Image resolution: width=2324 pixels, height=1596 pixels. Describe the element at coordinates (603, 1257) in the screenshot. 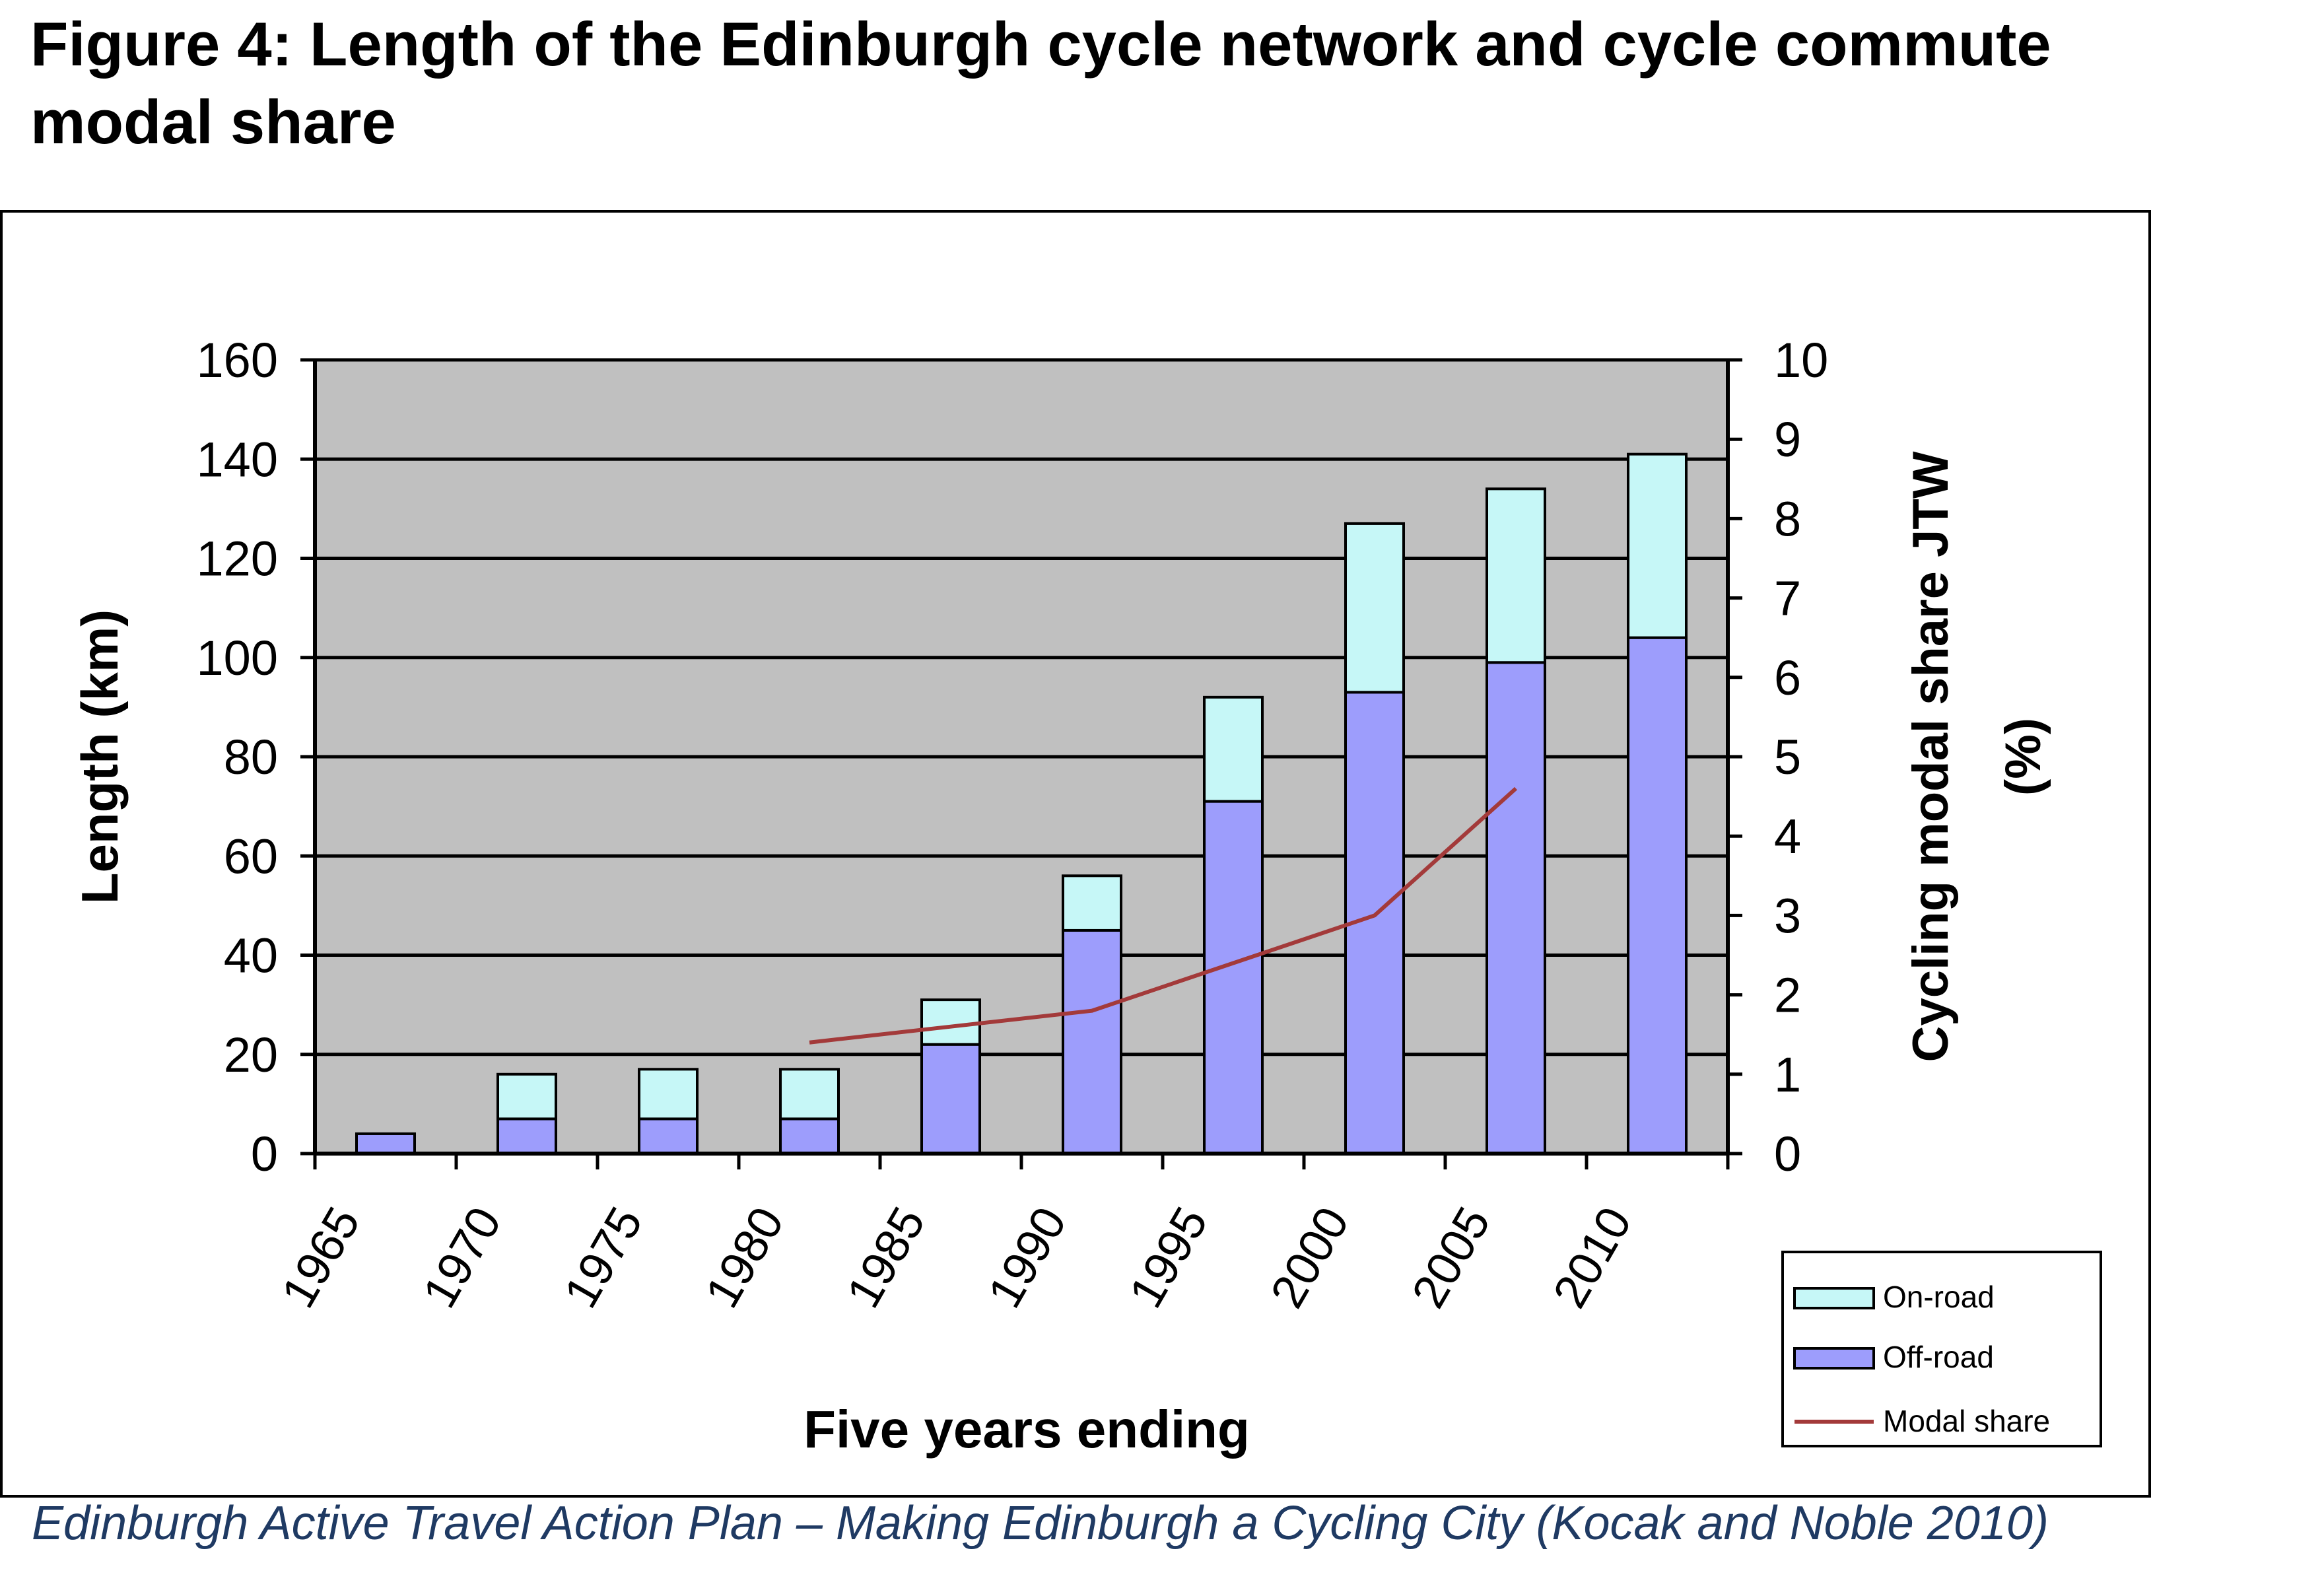

I see `x-tick-label: 1975` at that location.